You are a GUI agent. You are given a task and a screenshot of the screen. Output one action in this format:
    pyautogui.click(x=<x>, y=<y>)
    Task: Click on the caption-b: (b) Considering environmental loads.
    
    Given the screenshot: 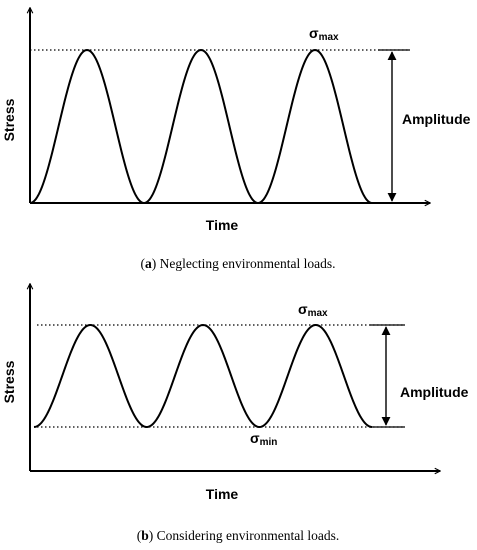 What is the action you would take?
    pyautogui.click(x=238, y=535)
    